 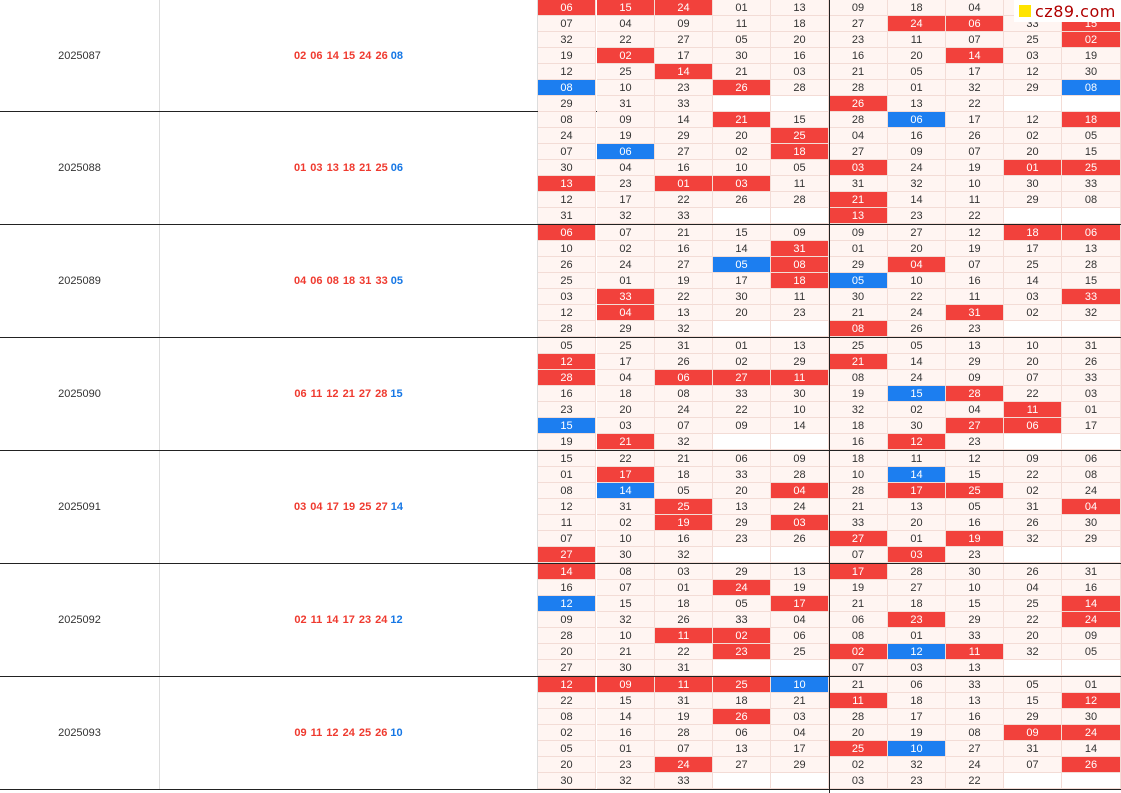 I want to click on grid-cell: 02, so click(x=742, y=362).